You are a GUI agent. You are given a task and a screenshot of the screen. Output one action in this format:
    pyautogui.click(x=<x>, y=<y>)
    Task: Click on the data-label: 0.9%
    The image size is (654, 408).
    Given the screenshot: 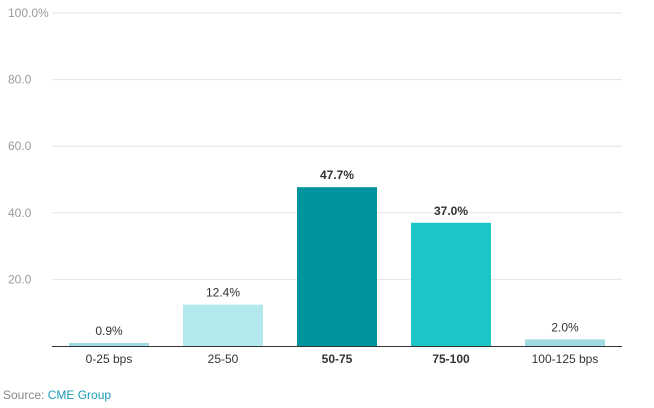 What is the action you would take?
    pyautogui.click(x=109, y=331)
    